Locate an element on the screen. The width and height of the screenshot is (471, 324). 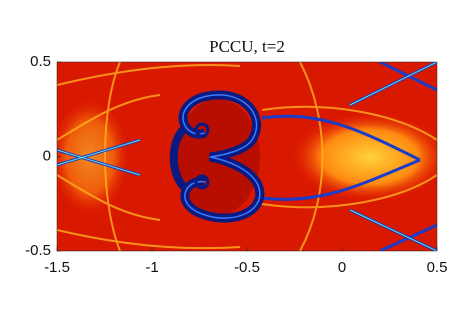
x-tick-label: 0.5 is located at coordinates (437, 267).